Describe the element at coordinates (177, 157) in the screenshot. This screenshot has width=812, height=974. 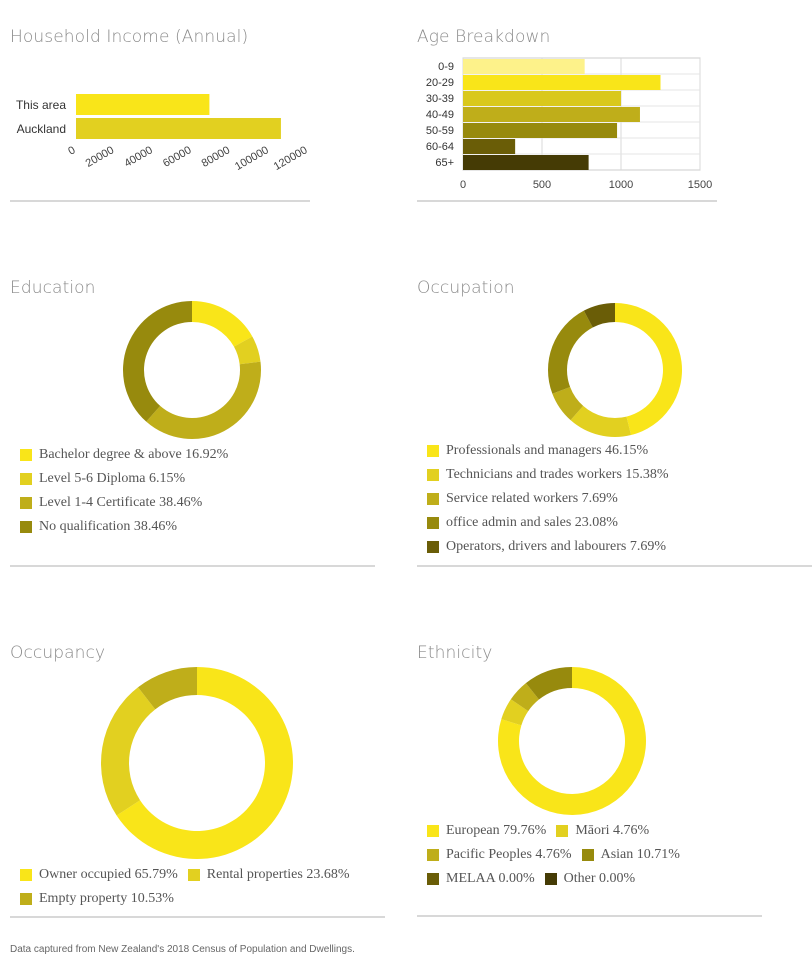
I see `income-x-tick: 60000` at that location.